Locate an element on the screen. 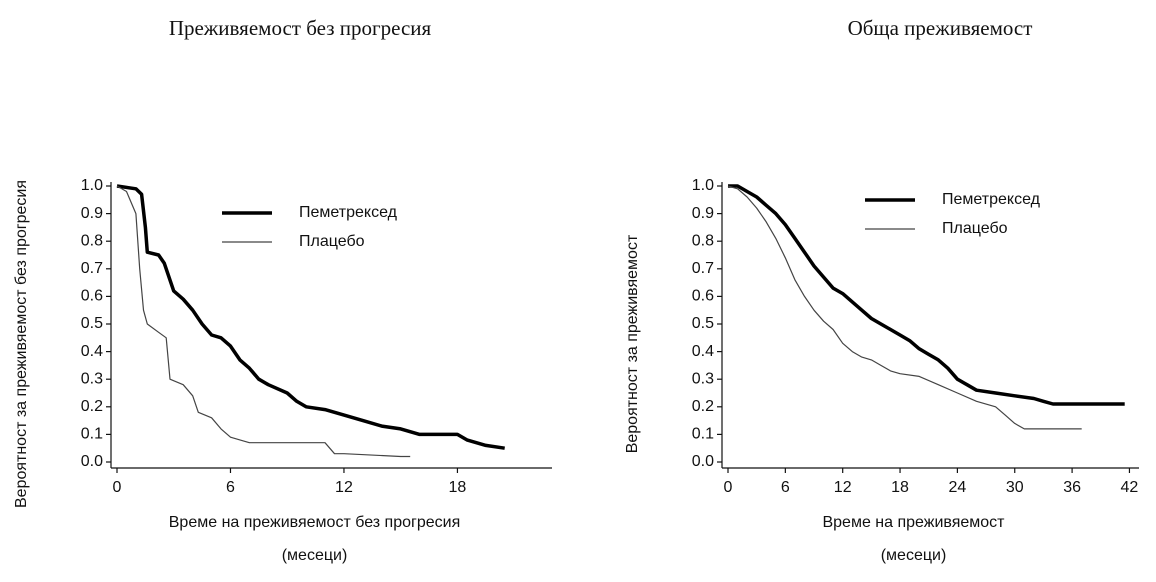 The image size is (1156, 582). x-axis-label: Време на преживяемост is located at coordinates (913, 522).